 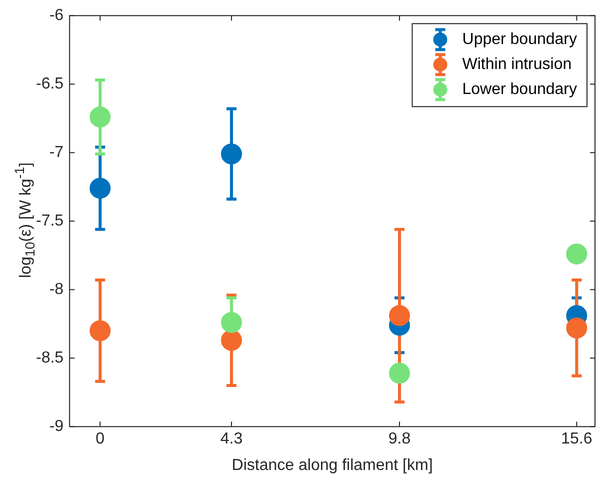 I want to click on y-tick-label: -7.5, so click(x=50, y=221).